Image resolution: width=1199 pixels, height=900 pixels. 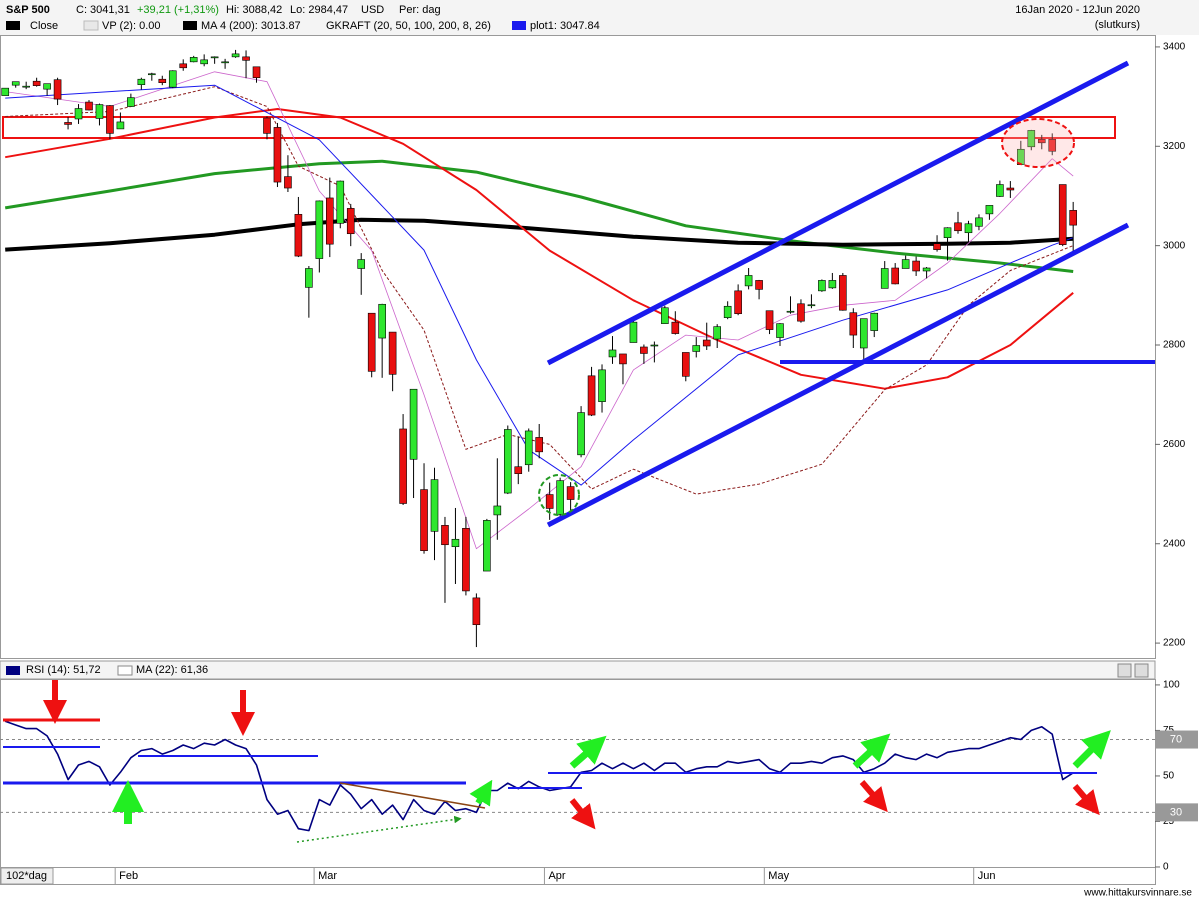 What do you see at coordinates (556, 876) in the screenshot?
I see `x-tick-label: Apr` at bounding box center [556, 876].